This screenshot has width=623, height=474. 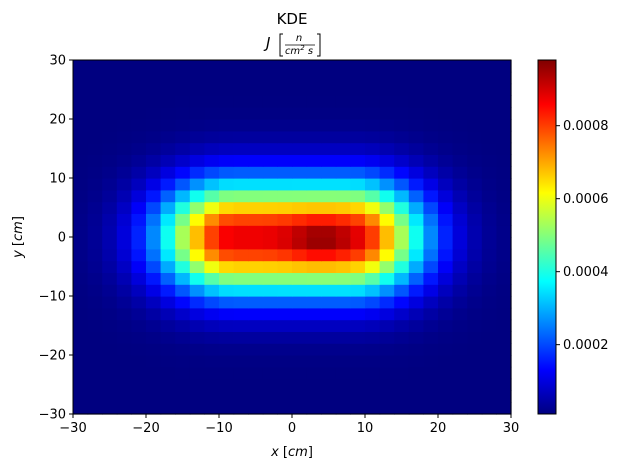 I want to click on subtitle-bracket-left, so click(x=281, y=45).